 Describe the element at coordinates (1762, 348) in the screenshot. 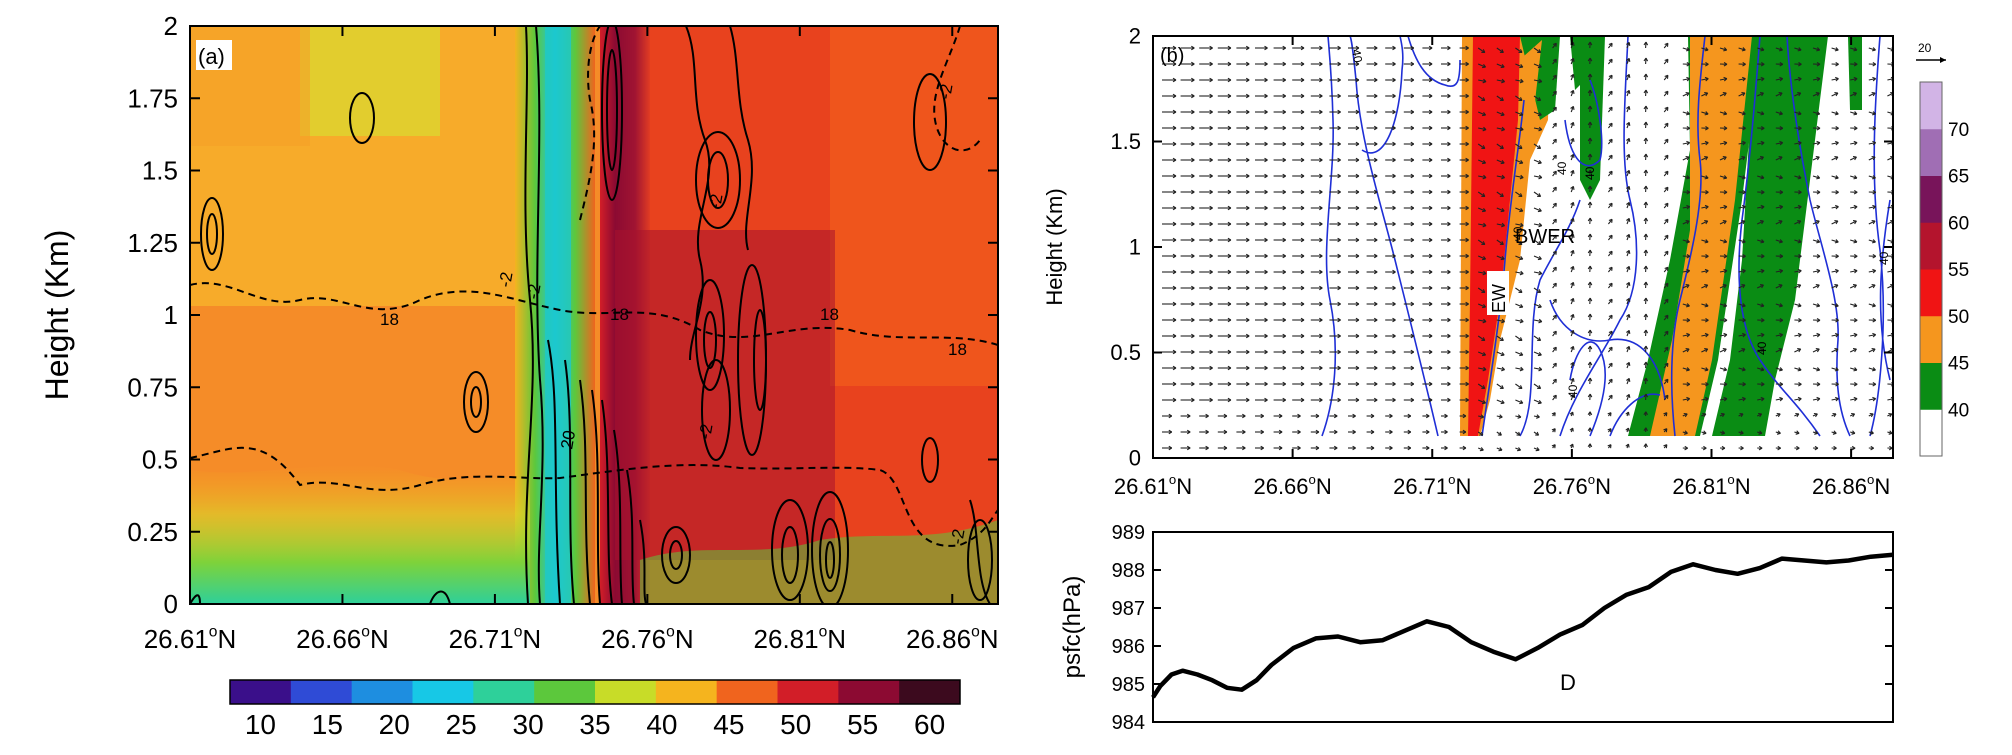

I see `b-contour-label-6: 40` at that location.